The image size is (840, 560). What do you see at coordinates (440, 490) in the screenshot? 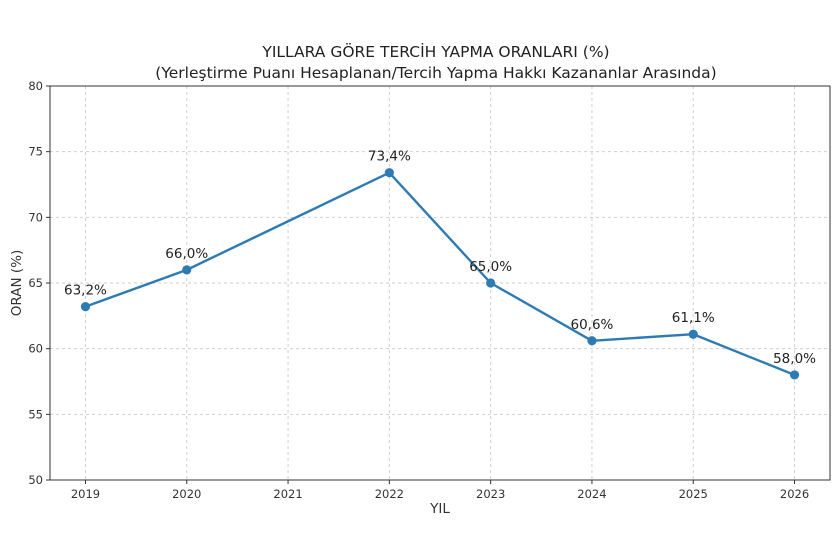
I see `x-axis-ticks: 2019 2020 2021 2022 2023 2024 2025 2026` at bounding box center [440, 490].